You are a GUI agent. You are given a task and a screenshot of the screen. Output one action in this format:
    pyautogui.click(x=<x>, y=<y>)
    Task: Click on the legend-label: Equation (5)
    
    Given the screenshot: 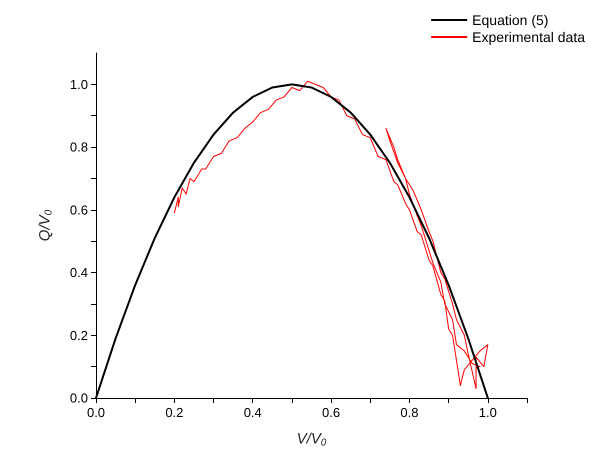 What is the action you would take?
    pyautogui.click(x=510, y=20)
    